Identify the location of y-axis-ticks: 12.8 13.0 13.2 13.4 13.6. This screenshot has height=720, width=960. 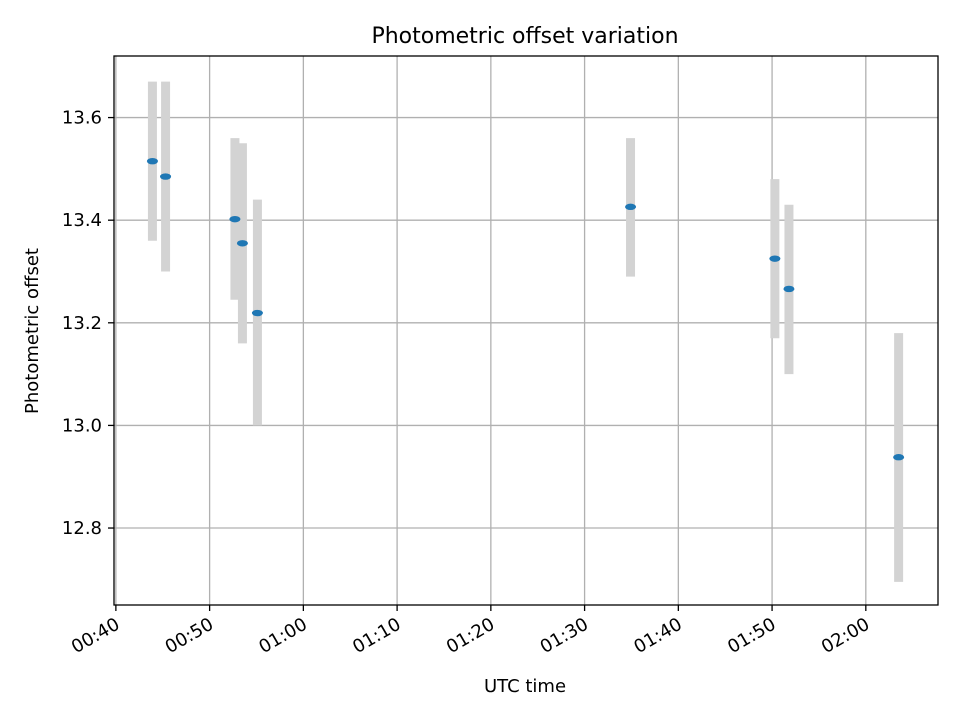
(88, 323).